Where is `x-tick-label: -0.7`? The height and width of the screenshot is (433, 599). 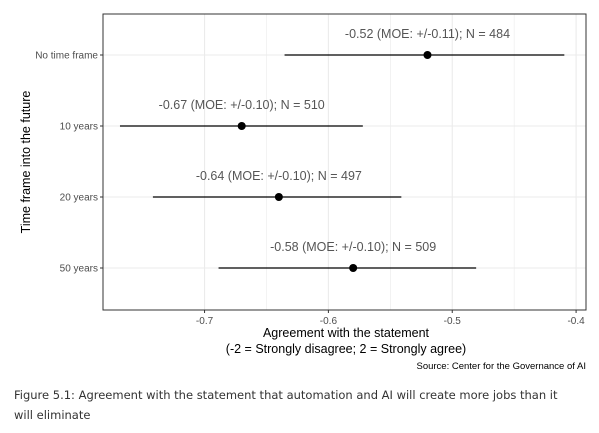
x-tick-label: -0.7 is located at coordinates (205, 321).